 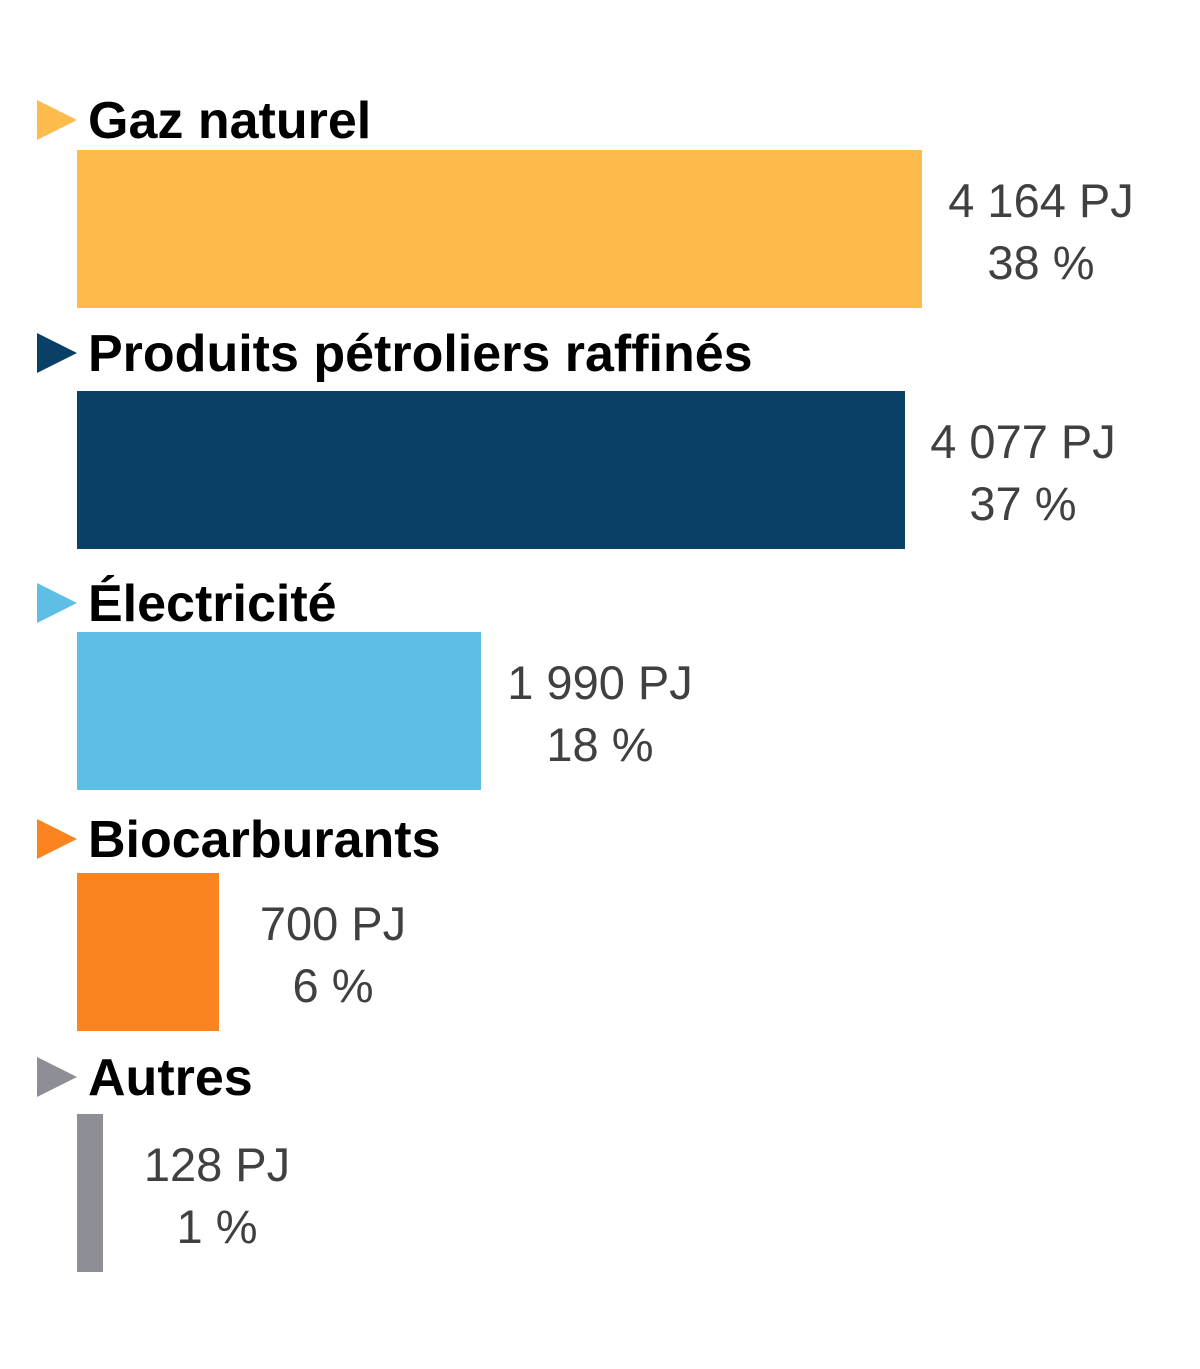 I want to click on value-amount: 128 PJ, so click(x=217, y=1164).